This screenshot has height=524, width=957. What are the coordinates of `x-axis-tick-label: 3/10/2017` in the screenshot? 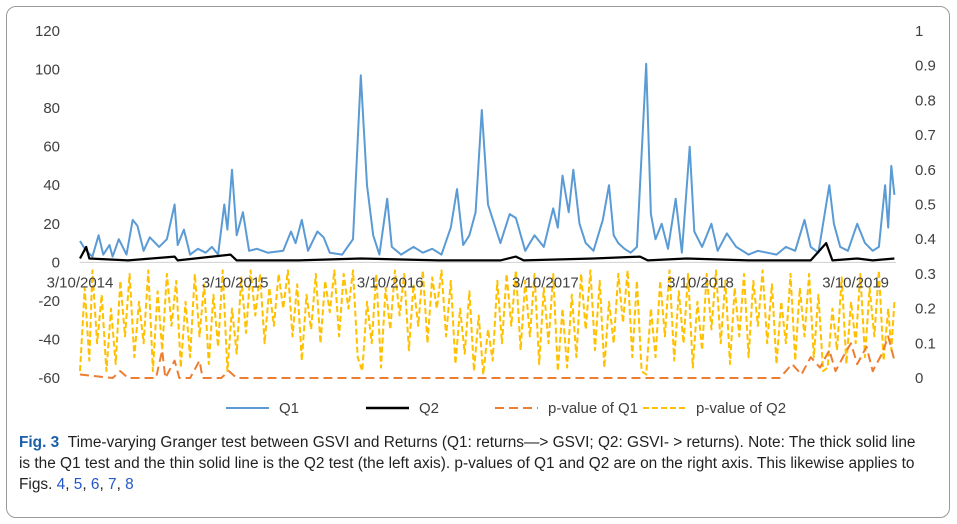 It's located at (545, 282).